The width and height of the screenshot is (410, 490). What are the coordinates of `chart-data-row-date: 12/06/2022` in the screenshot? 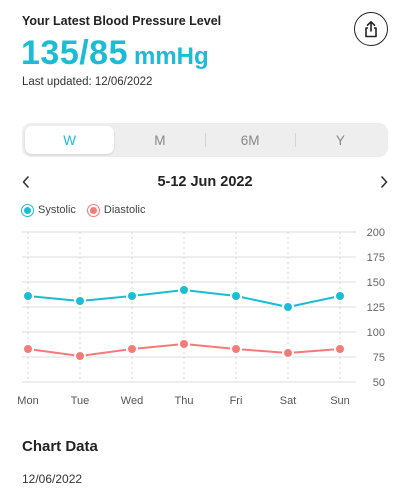 It's located at (52, 479).